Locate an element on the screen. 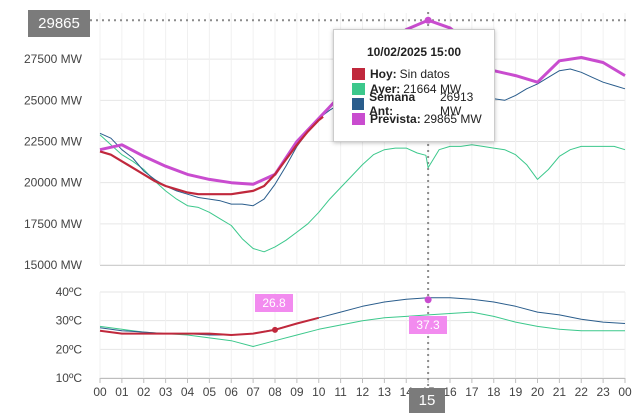 This screenshot has height=415, width=640. xtick-label: 23 is located at coordinates (603, 392).